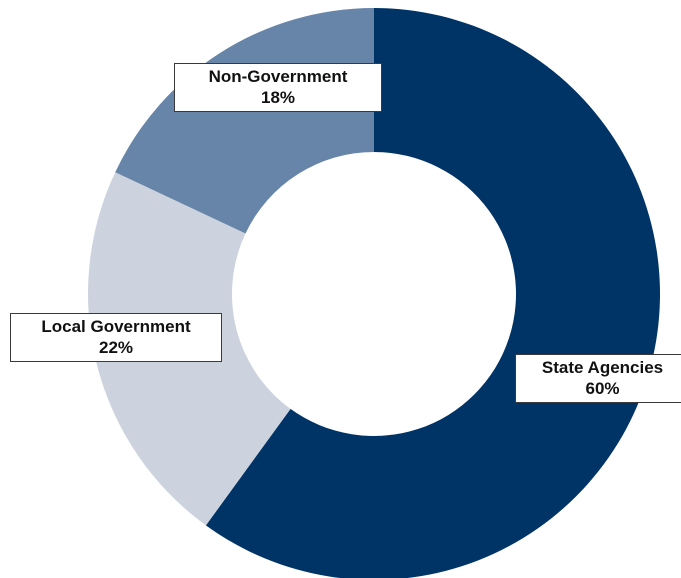  What do you see at coordinates (602, 367) in the screenshot?
I see `slice-name: State Agencies` at bounding box center [602, 367].